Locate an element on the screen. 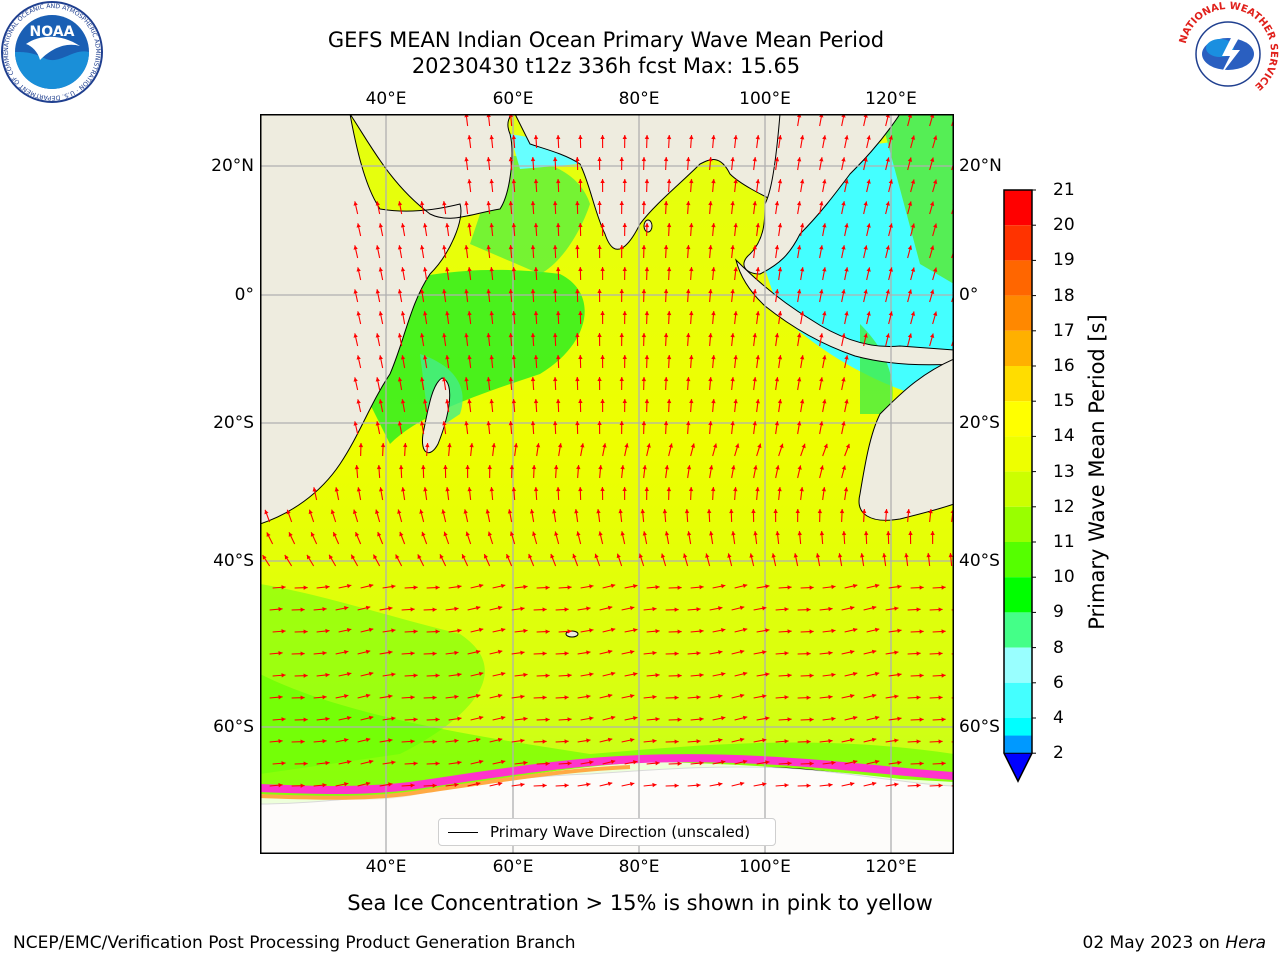 This screenshot has height=960, width=1280. colorbar-tick-label: 18 is located at coordinates (1064, 295).